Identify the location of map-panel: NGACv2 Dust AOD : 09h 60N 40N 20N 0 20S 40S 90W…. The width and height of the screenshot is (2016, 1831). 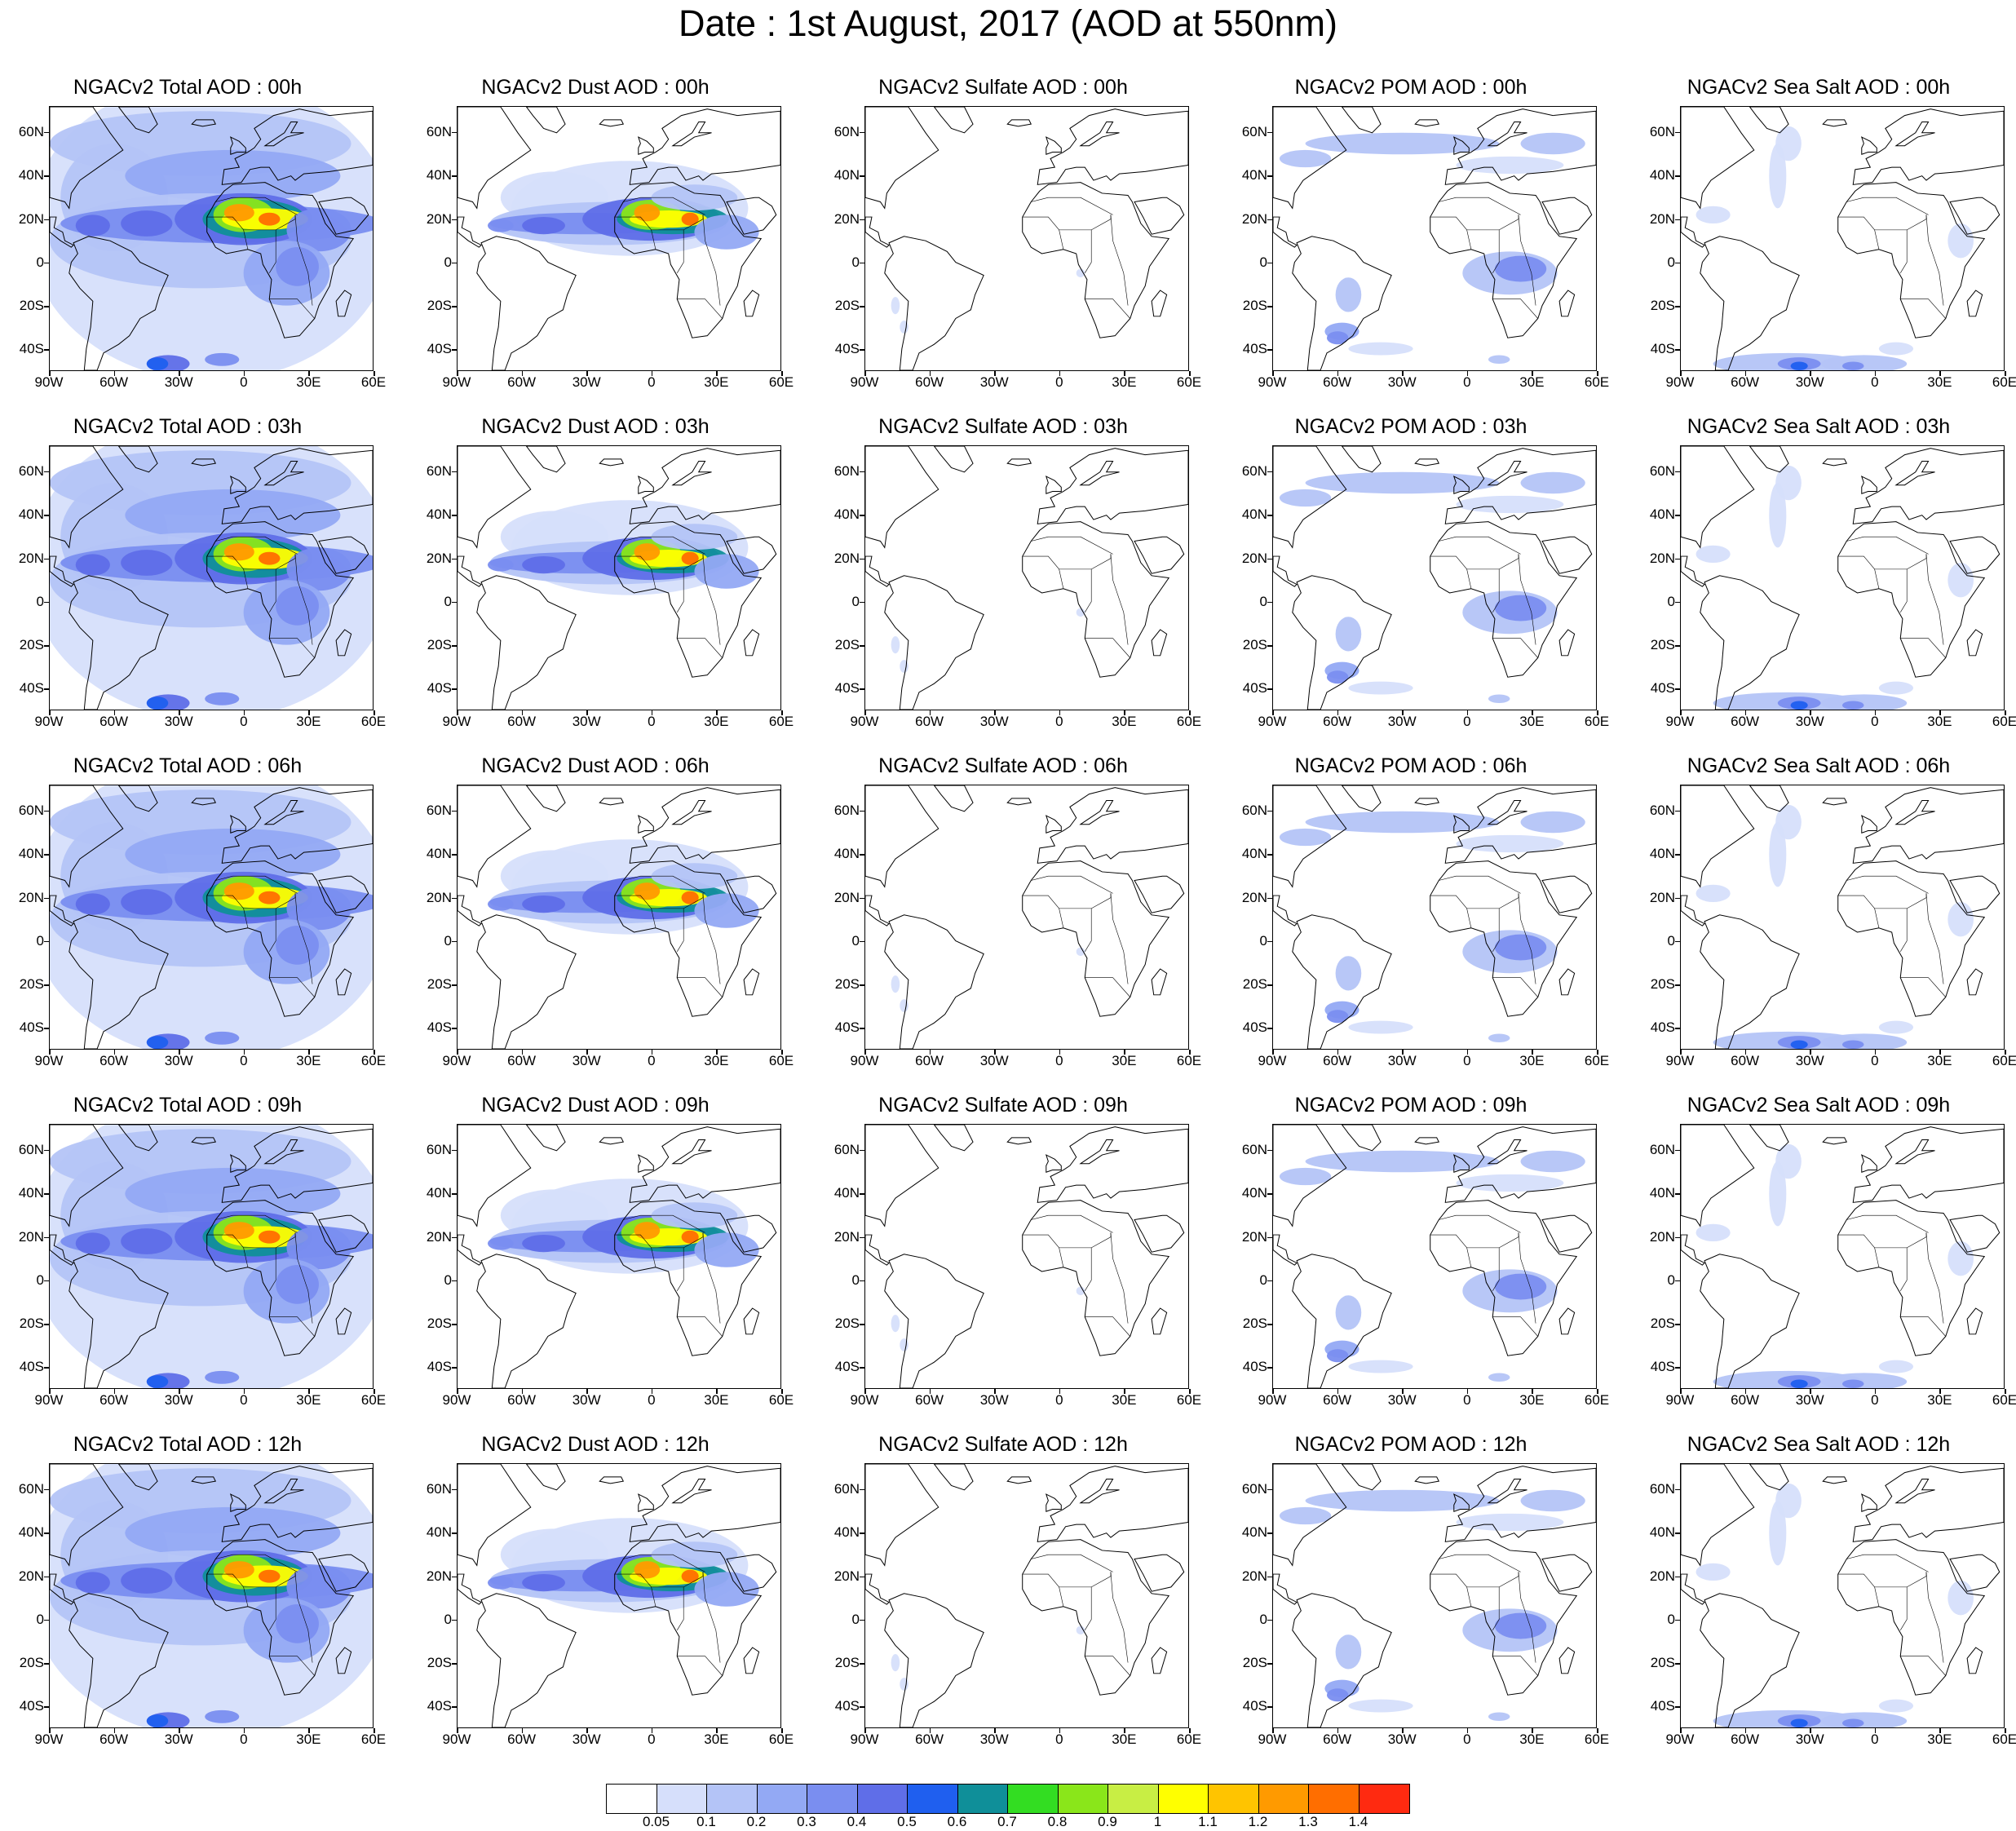
(601, 1256).